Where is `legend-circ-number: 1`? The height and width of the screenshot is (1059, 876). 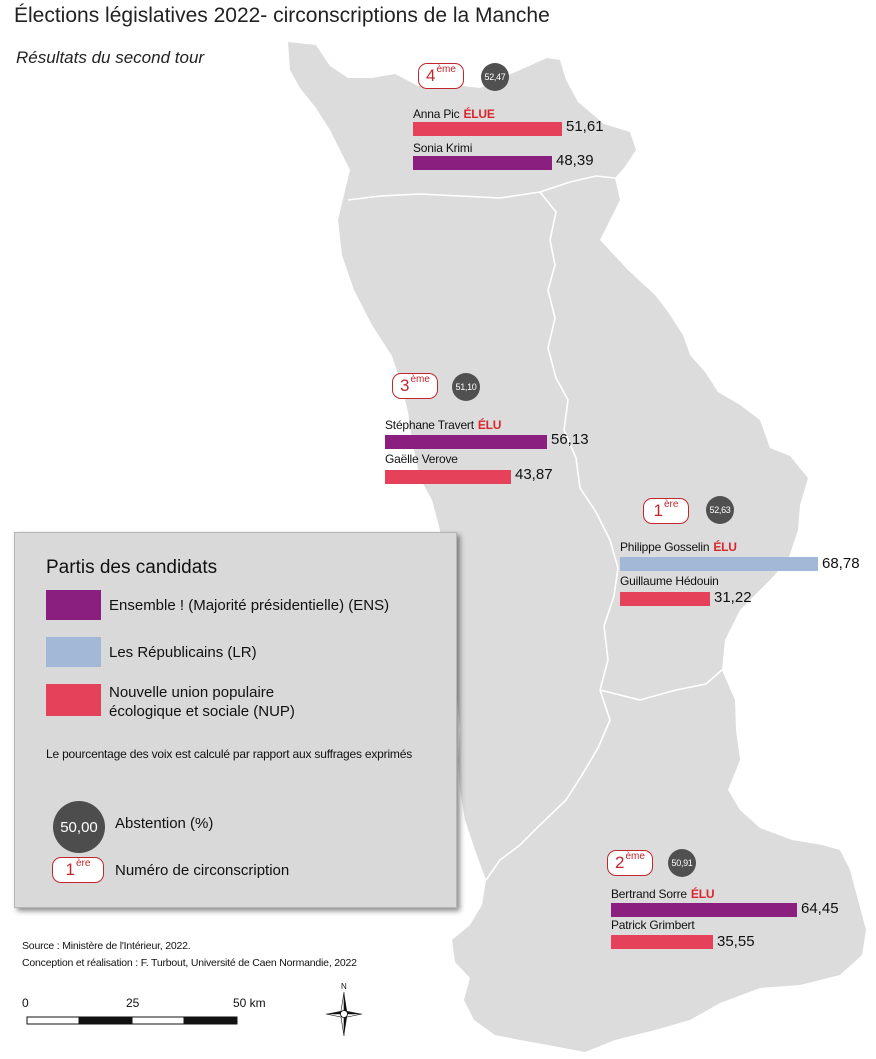 legend-circ-number: 1 is located at coordinates (70, 869).